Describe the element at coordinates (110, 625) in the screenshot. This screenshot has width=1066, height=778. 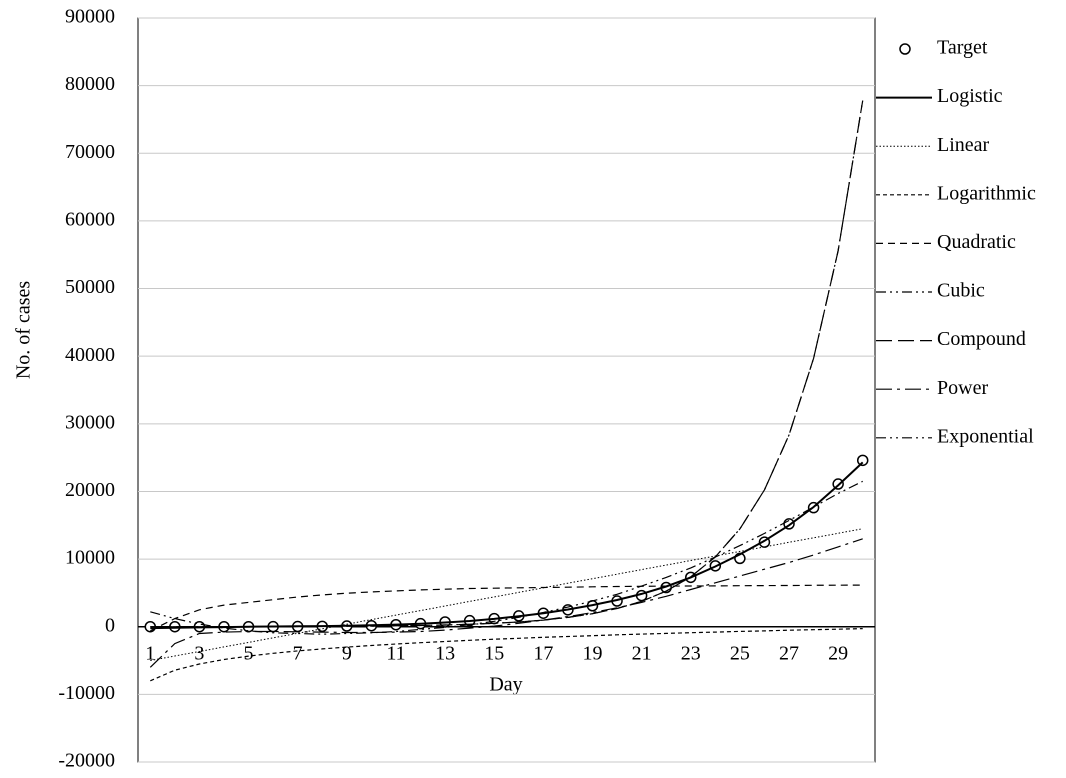
I see `y-tick-label: 0` at that location.